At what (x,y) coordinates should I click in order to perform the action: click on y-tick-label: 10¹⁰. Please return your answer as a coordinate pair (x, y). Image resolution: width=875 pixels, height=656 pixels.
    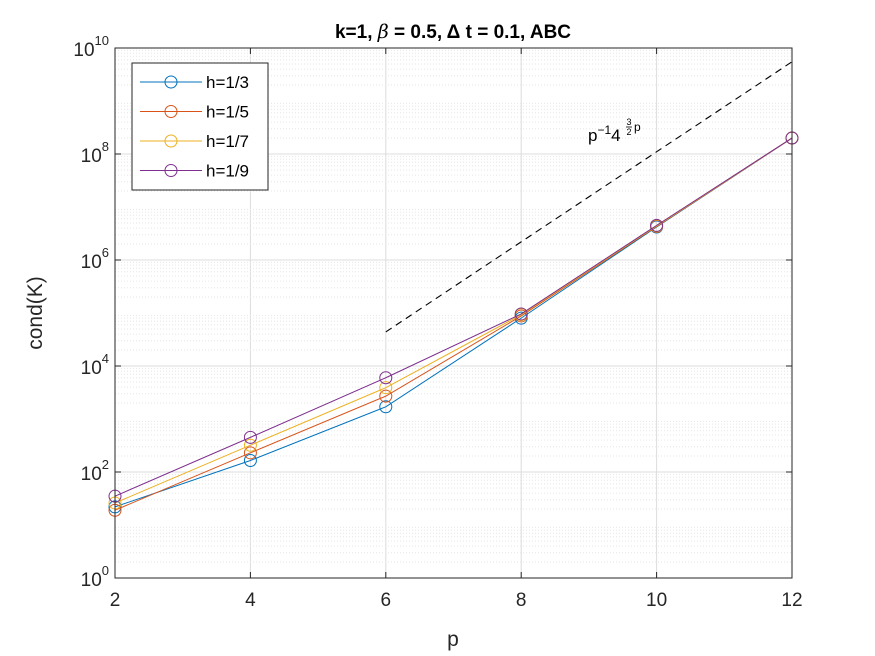
    Looking at the image, I should click on (91, 47).